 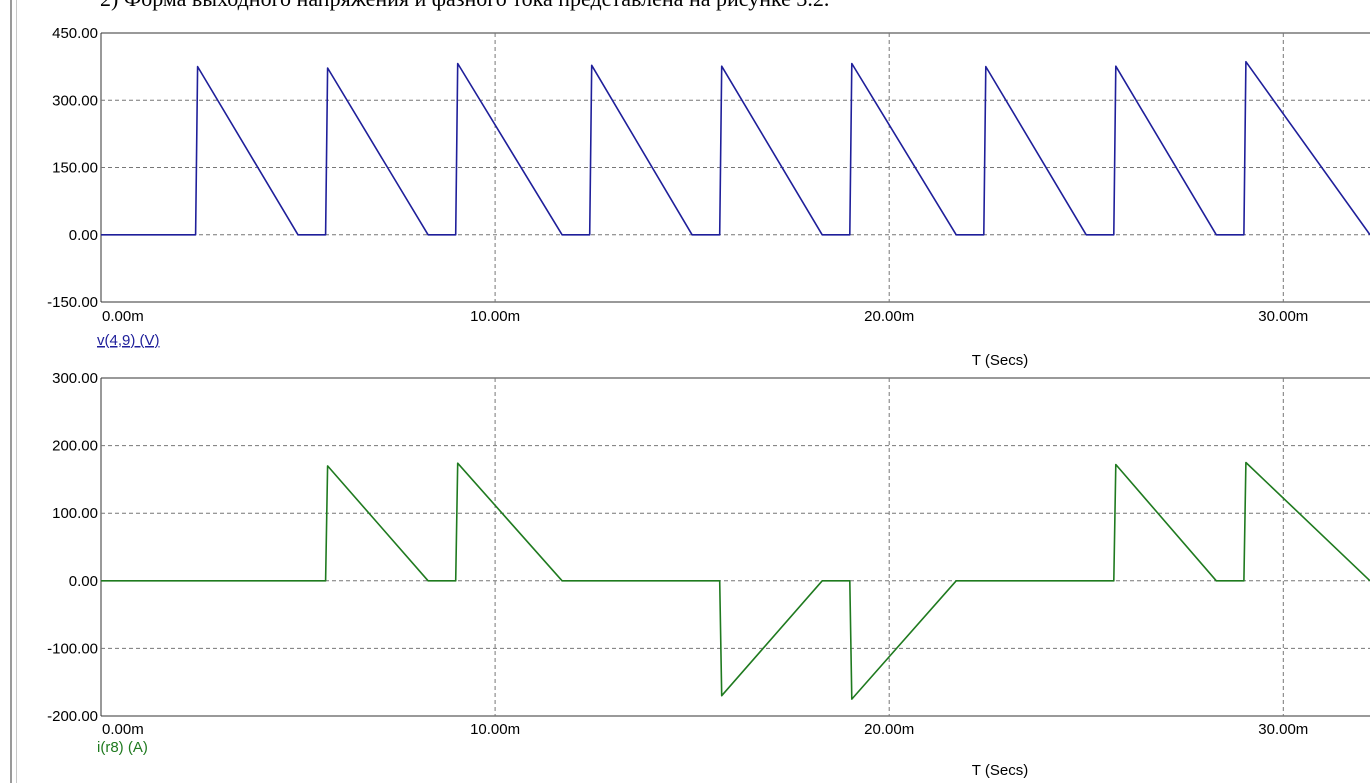 What do you see at coordinates (122, 747) in the screenshot?
I see `plot-1-trace-label: i(r8) (A)` at bounding box center [122, 747].